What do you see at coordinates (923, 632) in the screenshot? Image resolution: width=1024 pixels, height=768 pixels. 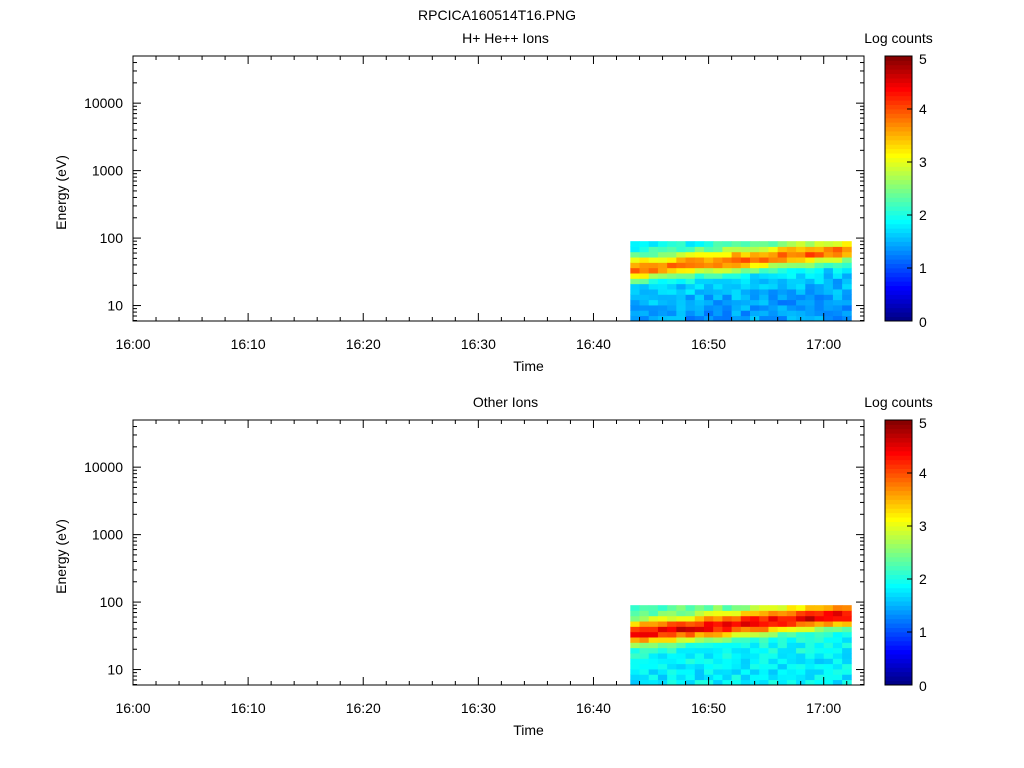 I see `colorbar-tick-label: 1` at bounding box center [923, 632].